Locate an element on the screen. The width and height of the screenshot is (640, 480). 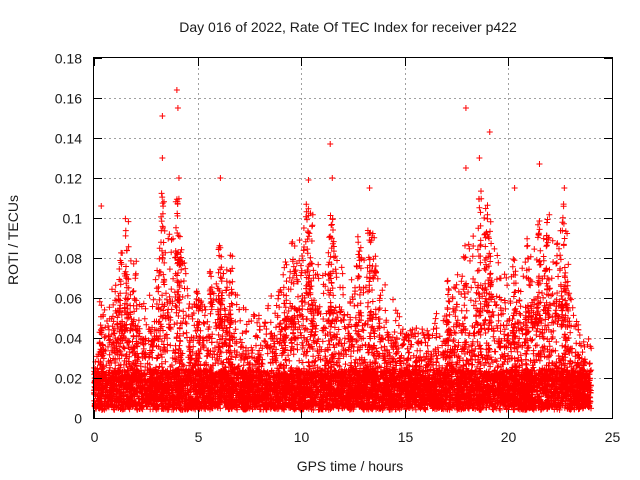
y-tick-label: 0.1 is located at coordinates (73, 219).